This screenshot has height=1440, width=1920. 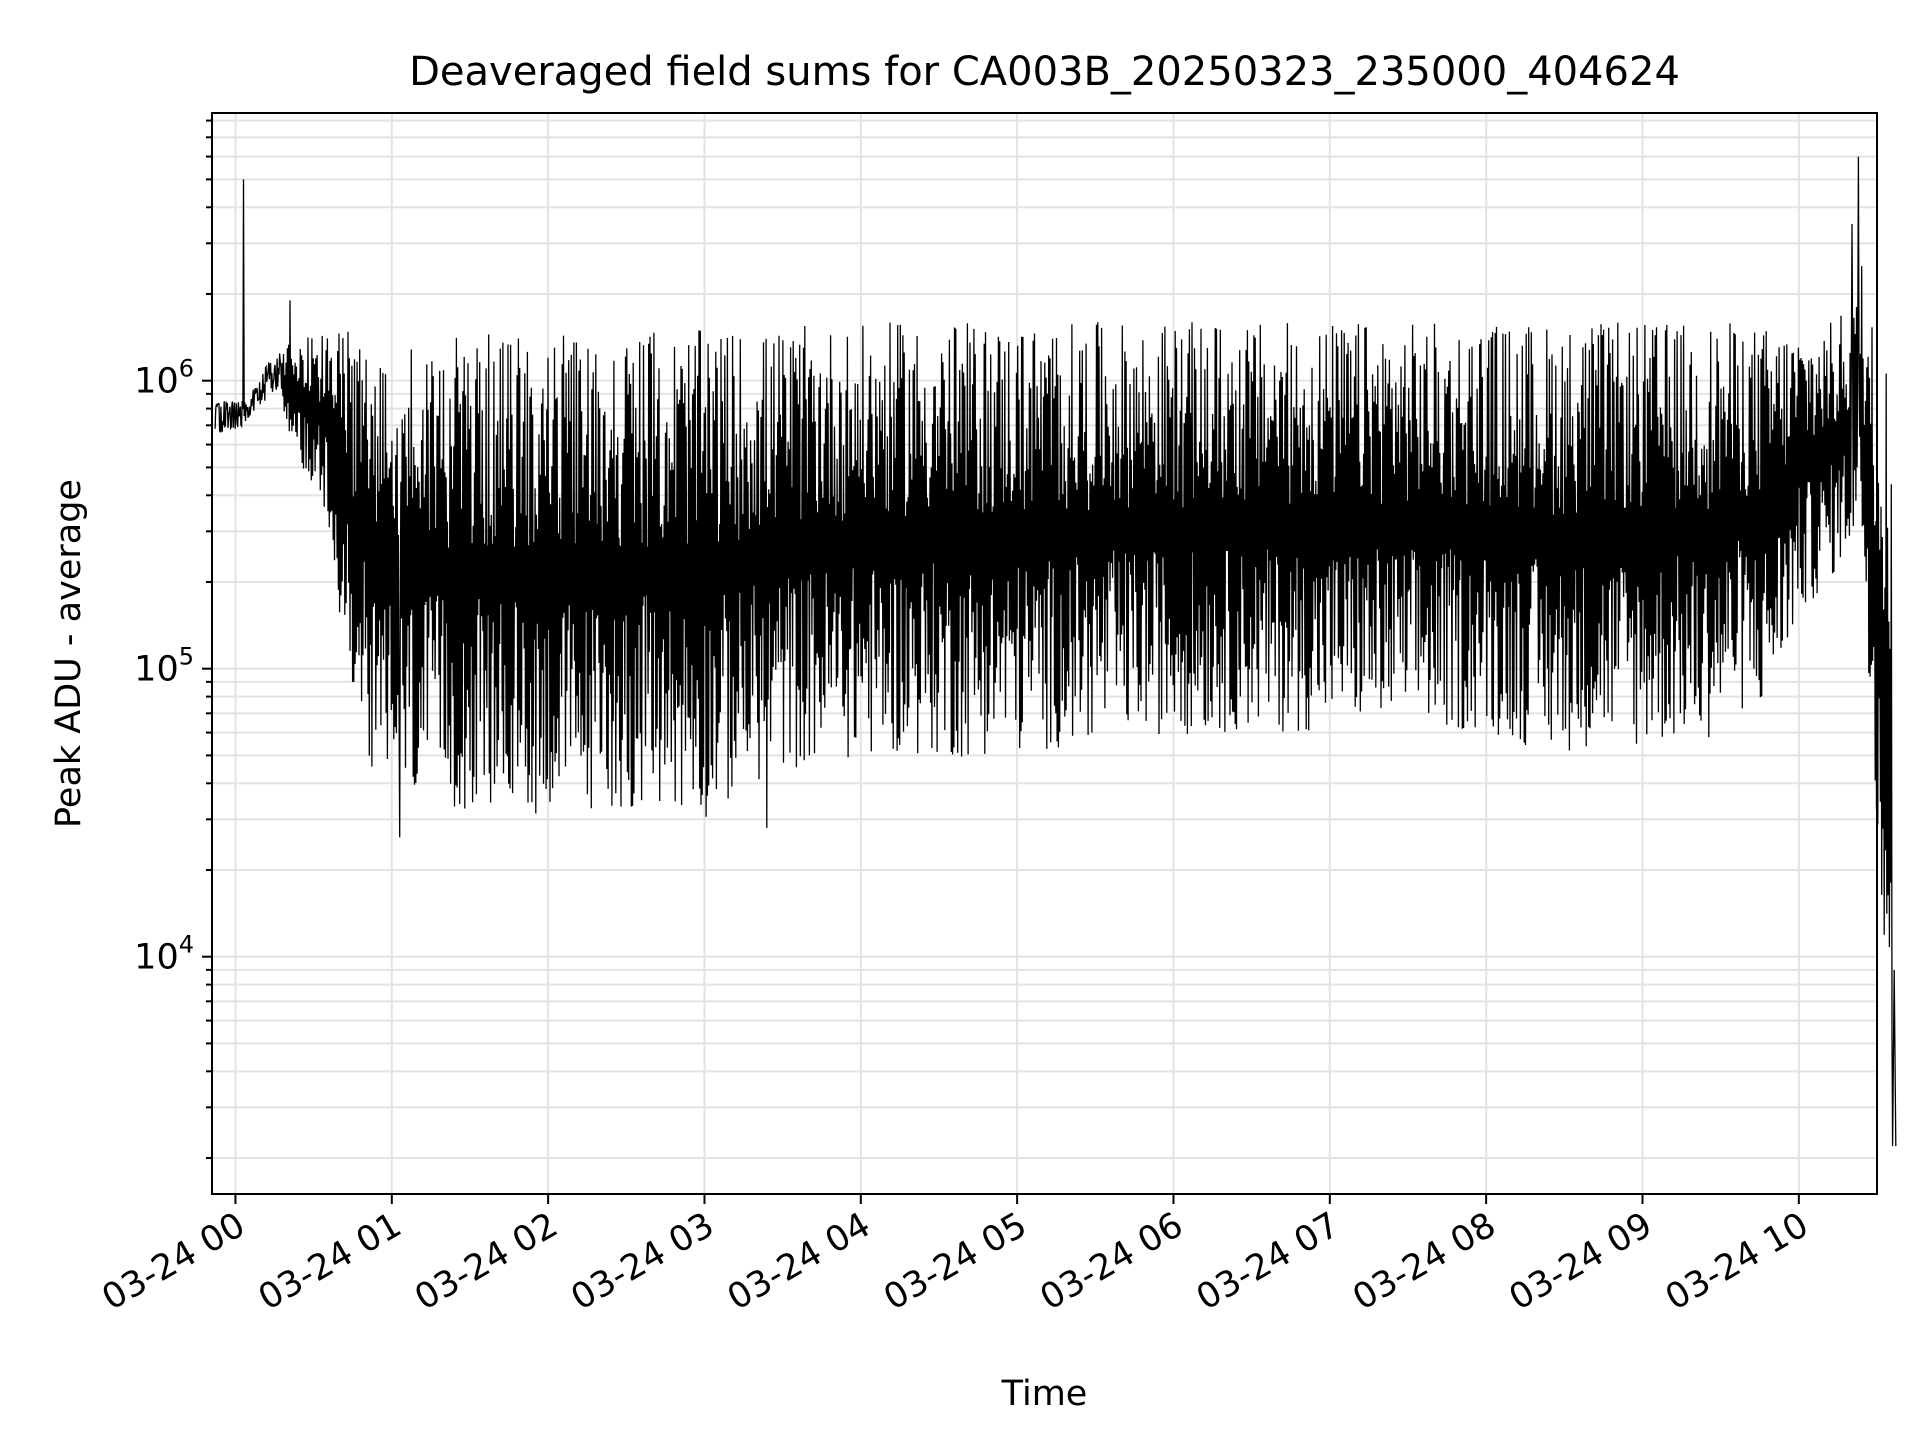 I want to click on y-tick-label-exponent: 6, so click(x=186, y=369).